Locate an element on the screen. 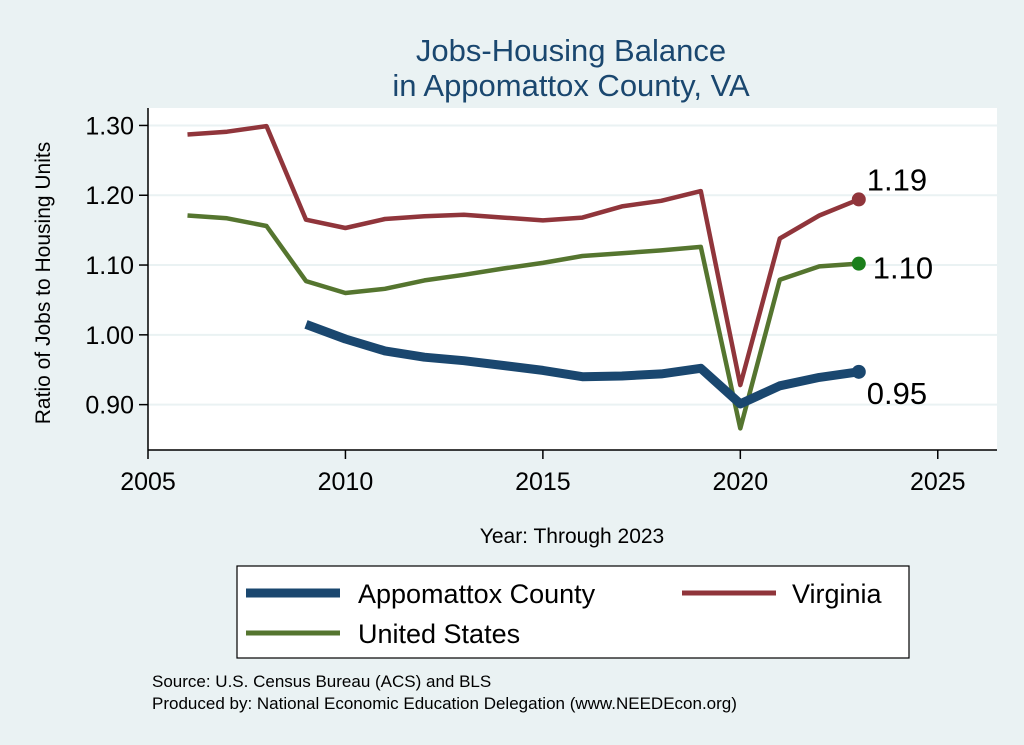 The width and height of the screenshot is (1024, 745). series-line-appomattox-county is located at coordinates (582, 364).